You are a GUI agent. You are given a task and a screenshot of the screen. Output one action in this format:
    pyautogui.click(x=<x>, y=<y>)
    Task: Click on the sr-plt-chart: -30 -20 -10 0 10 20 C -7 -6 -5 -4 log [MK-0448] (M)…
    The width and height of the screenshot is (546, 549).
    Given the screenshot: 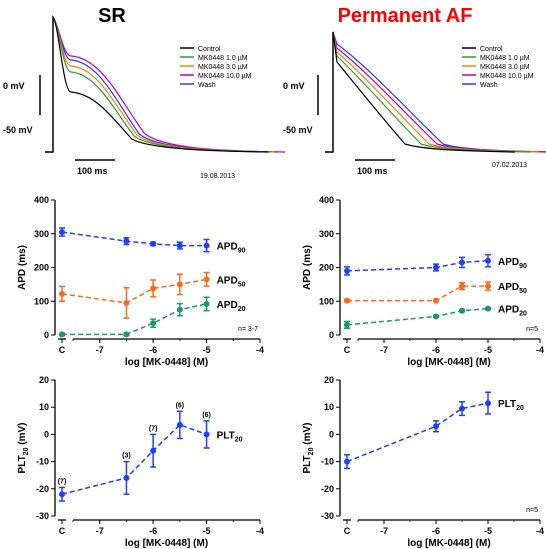 What is the action you would take?
    pyautogui.click(x=140, y=462)
    